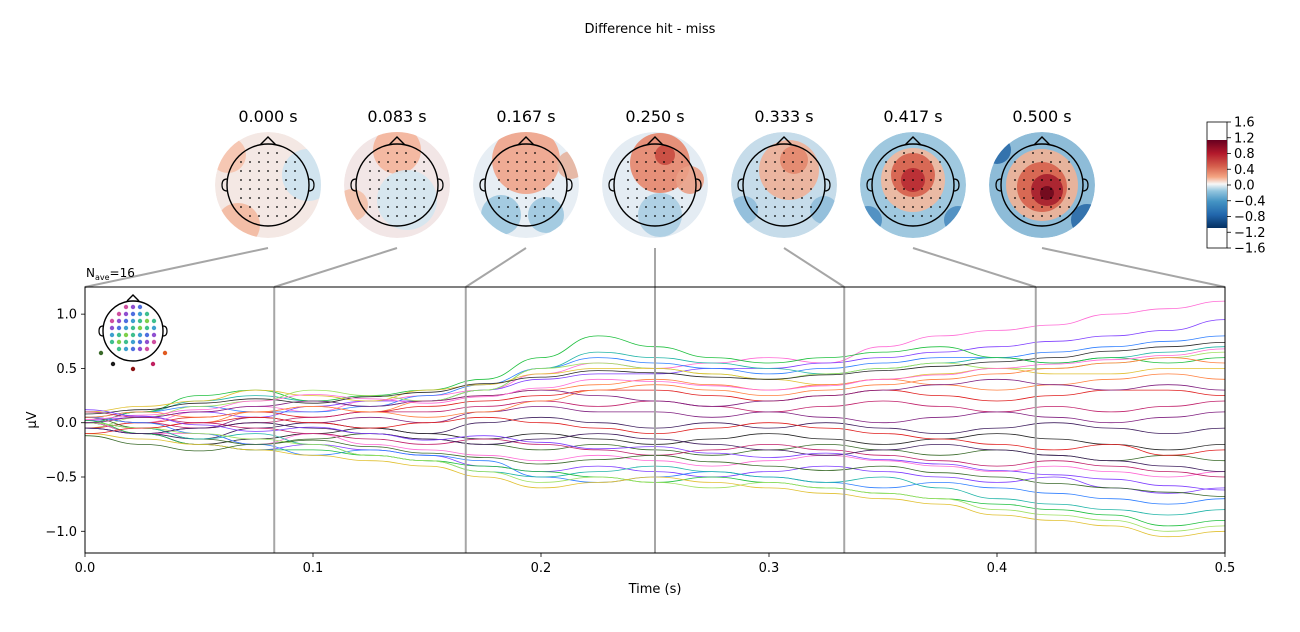  I want to click on legend-right-ear, so click(165, 331).